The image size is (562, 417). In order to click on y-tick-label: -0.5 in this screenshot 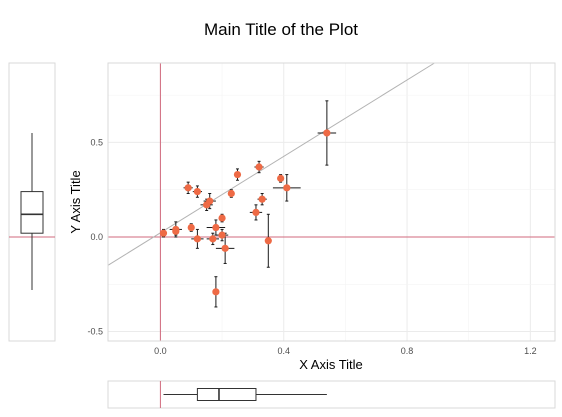, I will do `click(95, 332)`.